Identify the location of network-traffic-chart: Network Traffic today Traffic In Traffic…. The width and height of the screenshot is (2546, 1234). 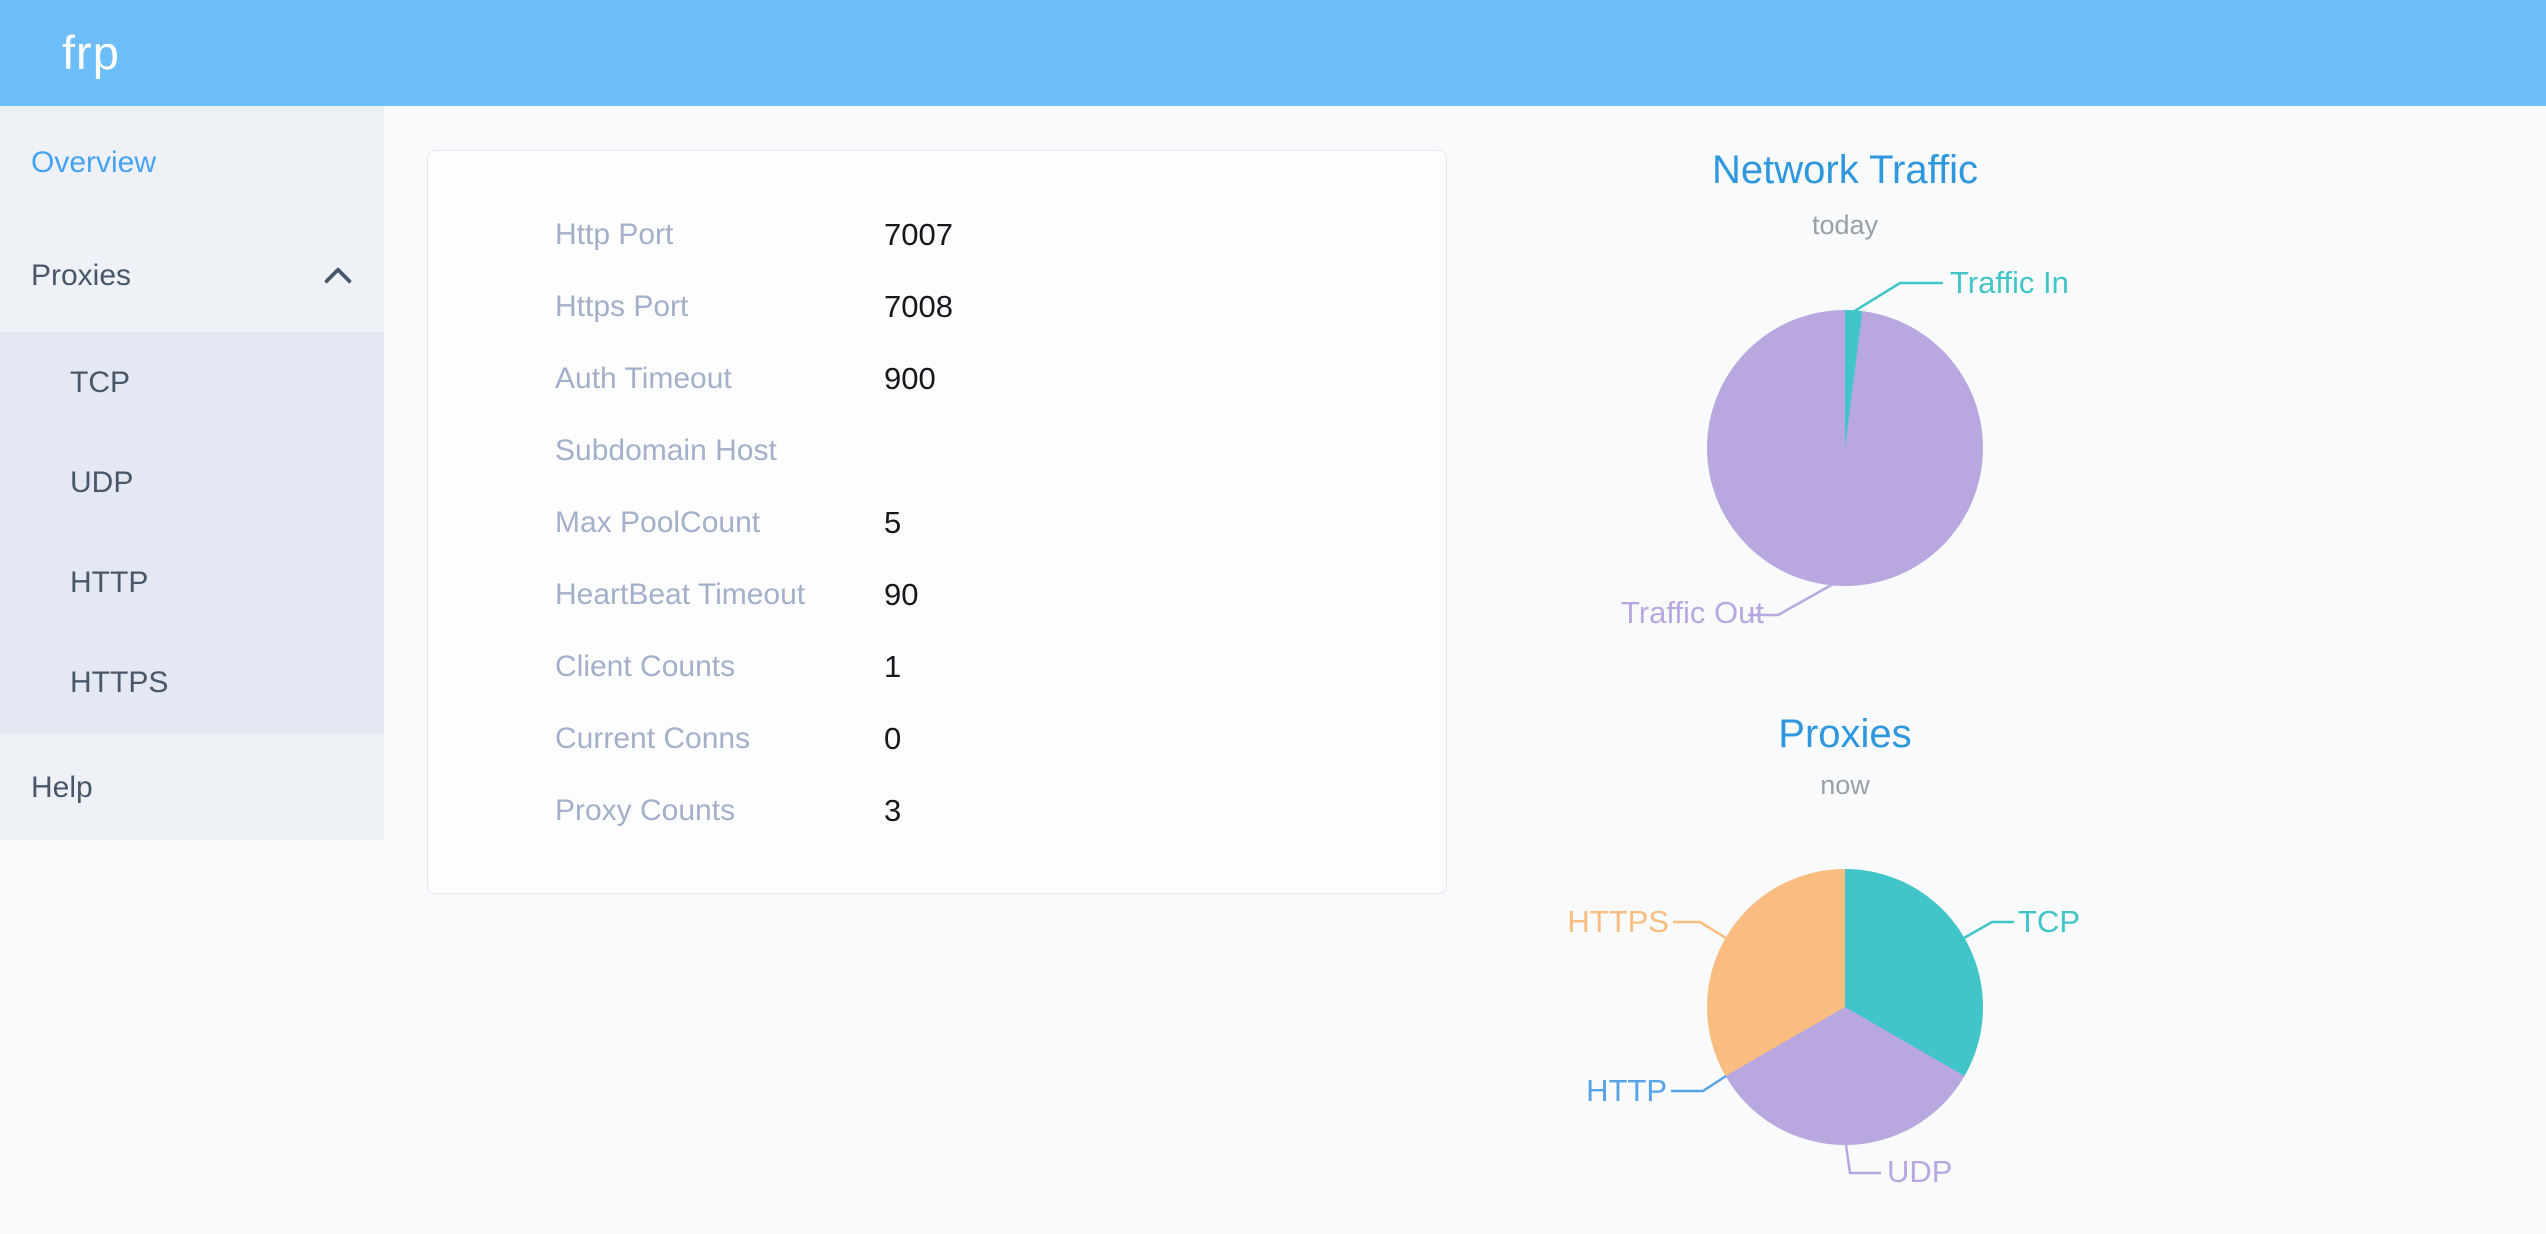
(1845, 405).